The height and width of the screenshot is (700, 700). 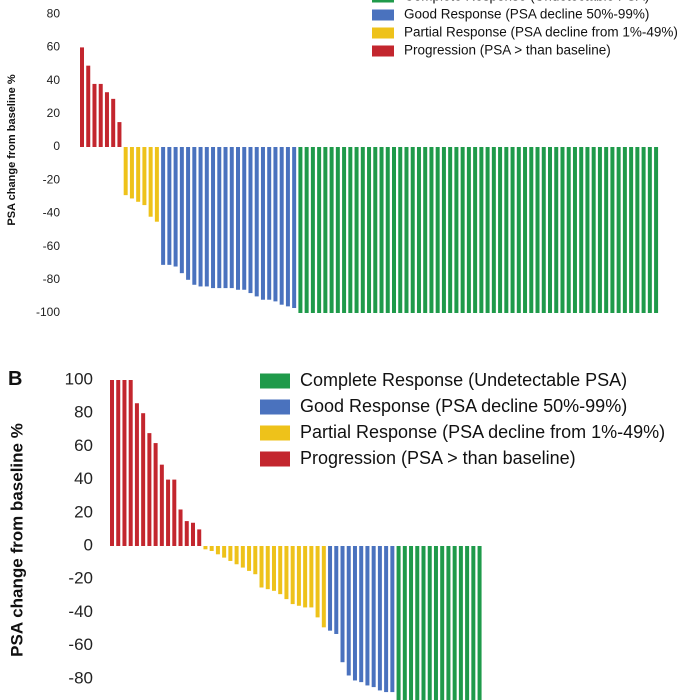 I want to click on y-tick-label: -40, so click(x=52, y=213).